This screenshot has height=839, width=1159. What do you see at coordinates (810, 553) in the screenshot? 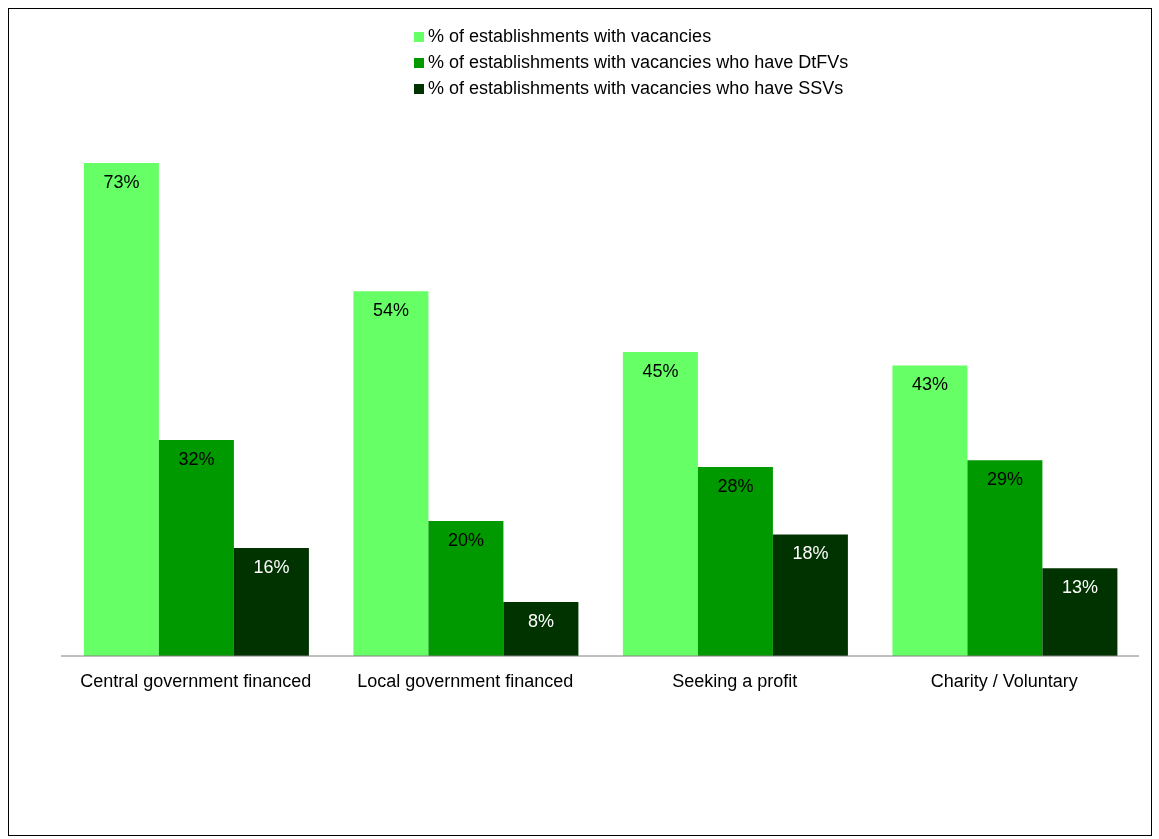
I see `data-label: 18%` at bounding box center [810, 553].